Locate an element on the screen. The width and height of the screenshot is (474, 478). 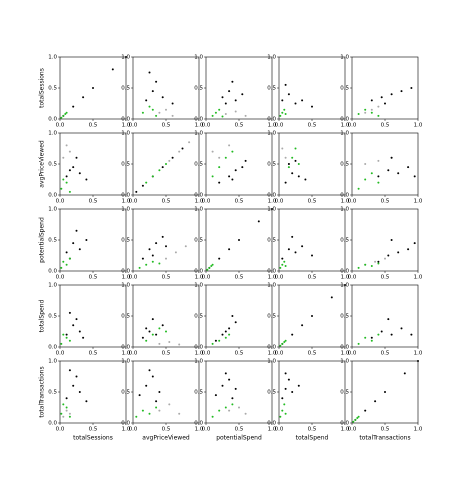
x-axis-label: avgPriceViewed is located at coordinates (166, 438).